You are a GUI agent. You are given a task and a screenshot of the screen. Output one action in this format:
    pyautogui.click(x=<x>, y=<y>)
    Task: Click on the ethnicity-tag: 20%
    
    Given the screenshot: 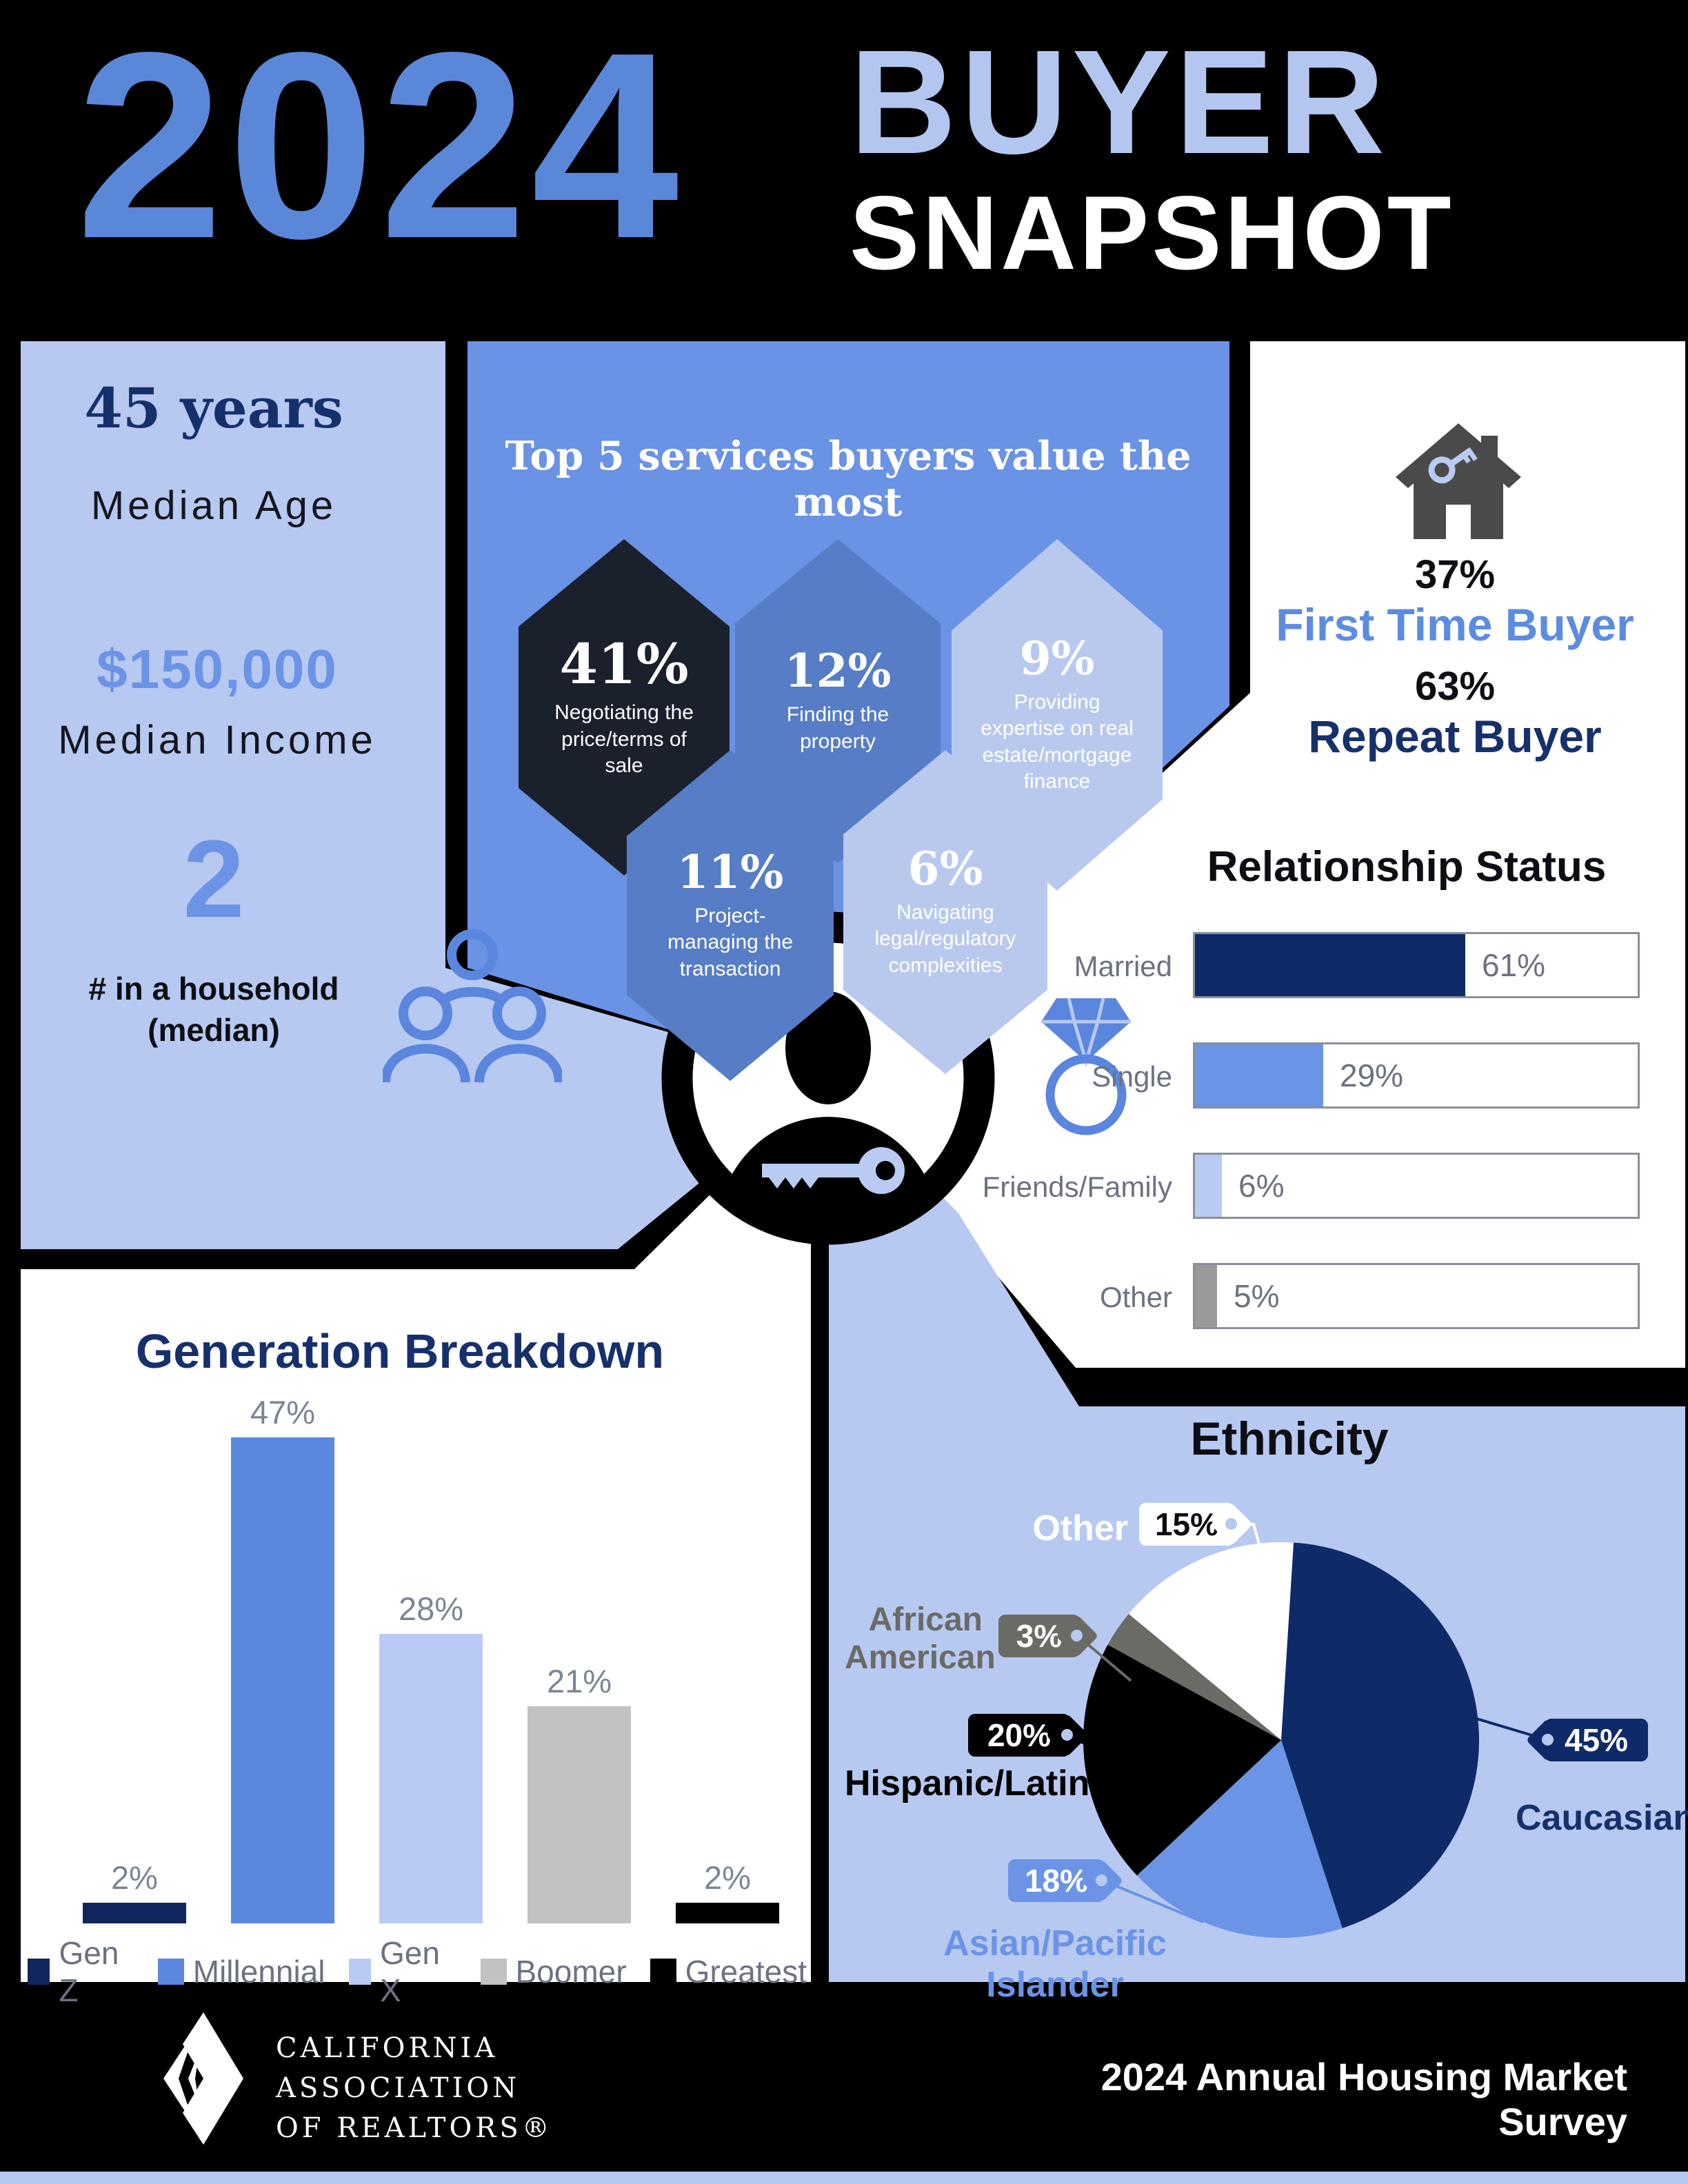 What is the action you would take?
    pyautogui.click(x=1028, y=1735)
    